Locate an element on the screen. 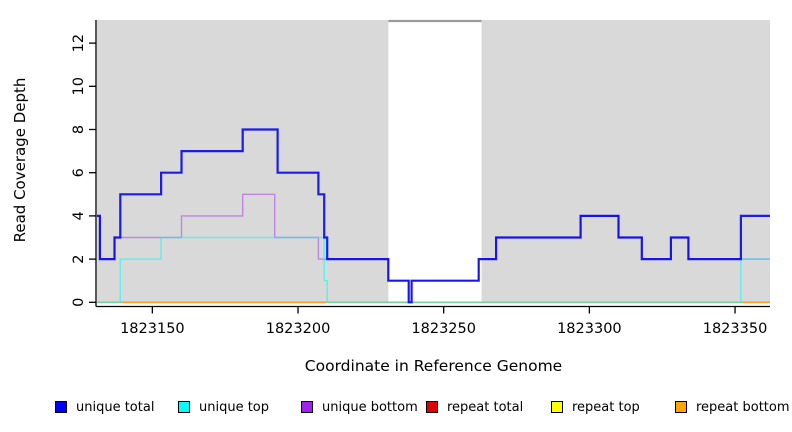 This screenshot has width=792, height=432. legend-item-unique-top: unique top is located at coordinates (223, 407).